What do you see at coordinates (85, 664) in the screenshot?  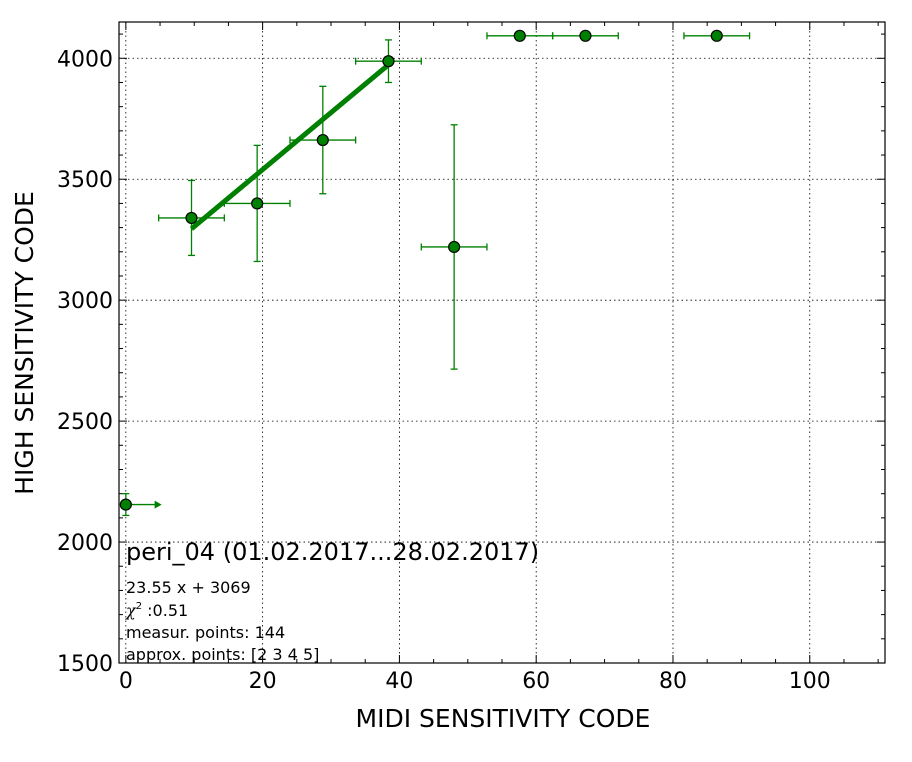 I see `y-tick-label: 1500` at bounding box center [85, 664].